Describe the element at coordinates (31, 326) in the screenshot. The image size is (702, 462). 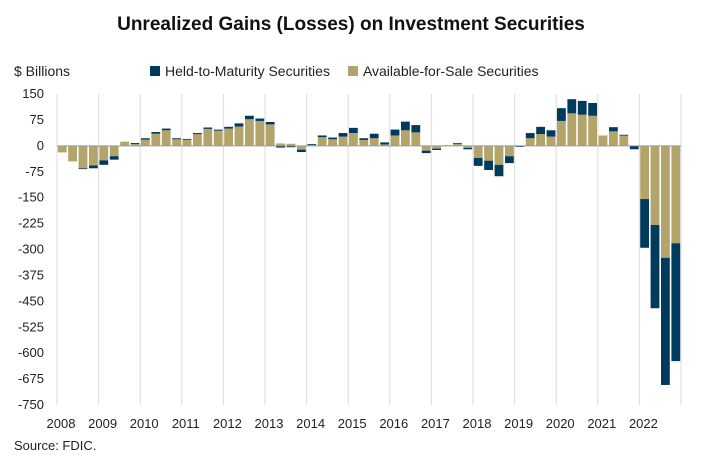
I see `y-tick-label: -525` at that location.